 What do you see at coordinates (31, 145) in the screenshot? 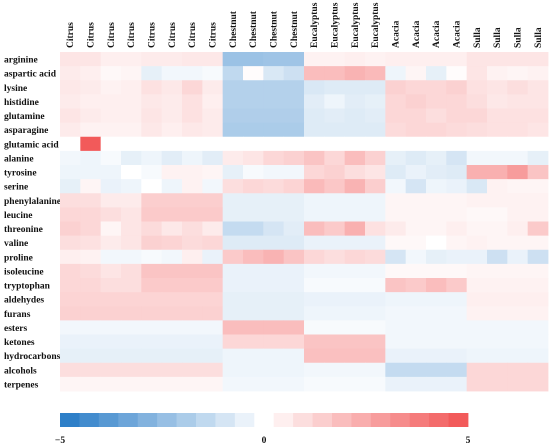
I see `row-label: glutamic acid` at bounding box center [31, 145].